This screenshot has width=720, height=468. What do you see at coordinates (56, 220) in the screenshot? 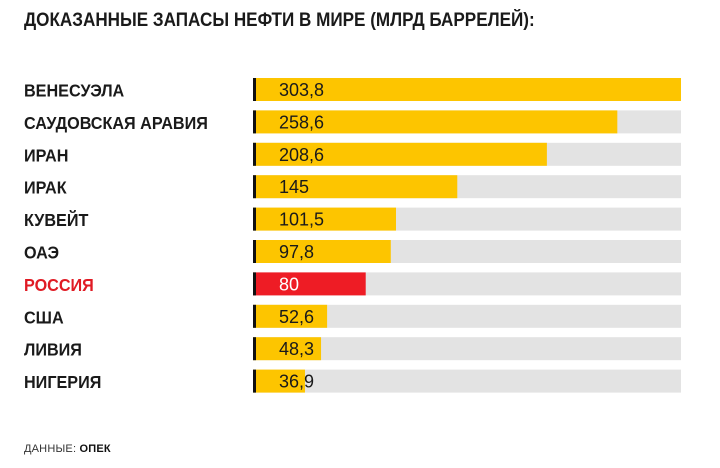
I see `category-label: КУВЕЙТ` at bounding box center [56, 220].